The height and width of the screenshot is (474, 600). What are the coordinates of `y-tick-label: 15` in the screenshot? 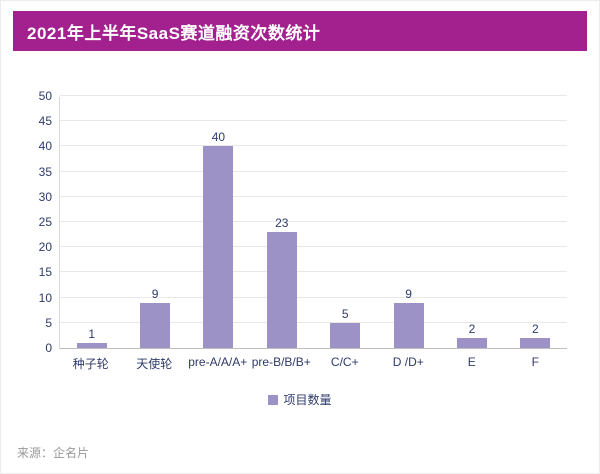 It's located at (45, 272).